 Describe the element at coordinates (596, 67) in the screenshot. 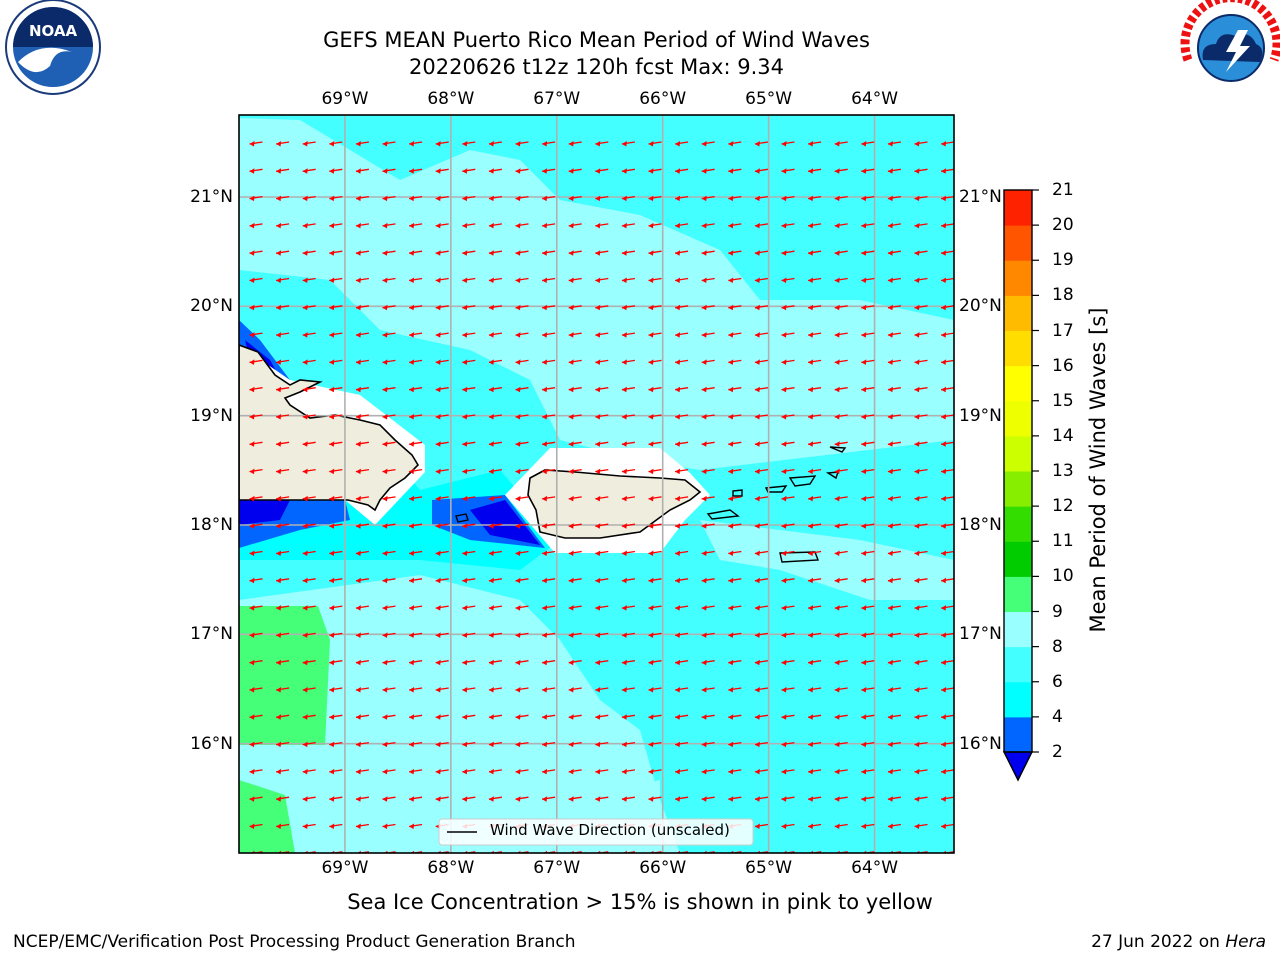

I see `chart-subtitle: 20220626 t12z 120h fcst Max: 9.34` at that location.